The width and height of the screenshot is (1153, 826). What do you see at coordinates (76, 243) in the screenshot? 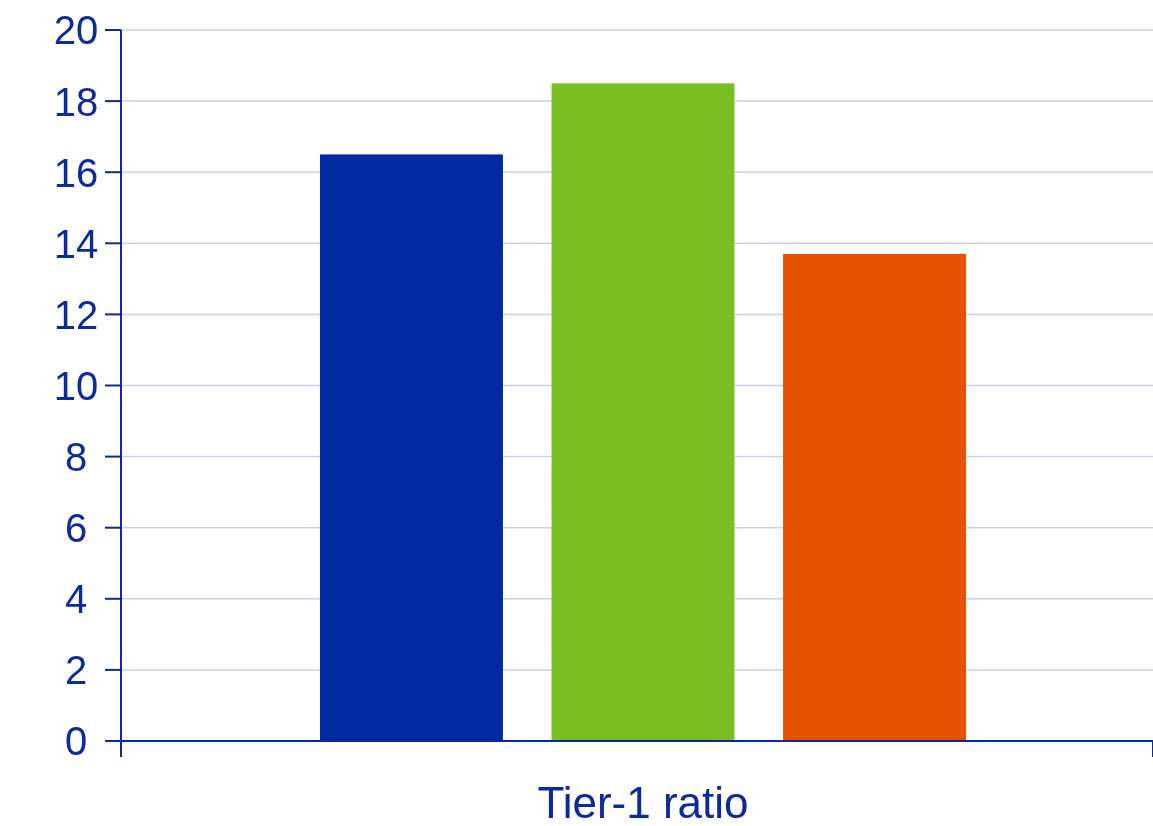
I see `y-tick-label: 14` at bounding box center [76, 243].